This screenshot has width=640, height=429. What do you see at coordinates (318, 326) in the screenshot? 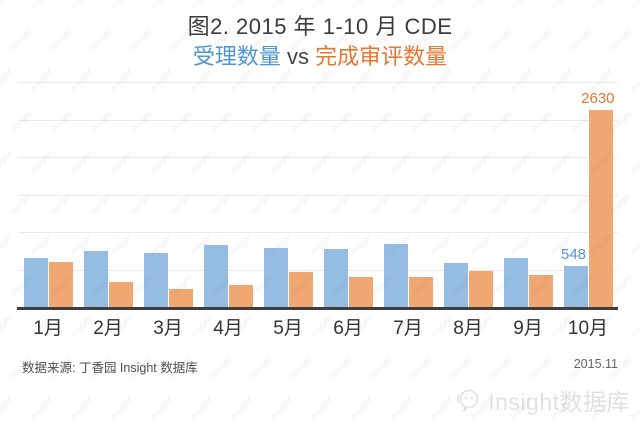
I see `x-axis-labels: 1月 2月 3月 4月 5月 6月 7月 8月 9月 10月` at bounding box center [318, 326].